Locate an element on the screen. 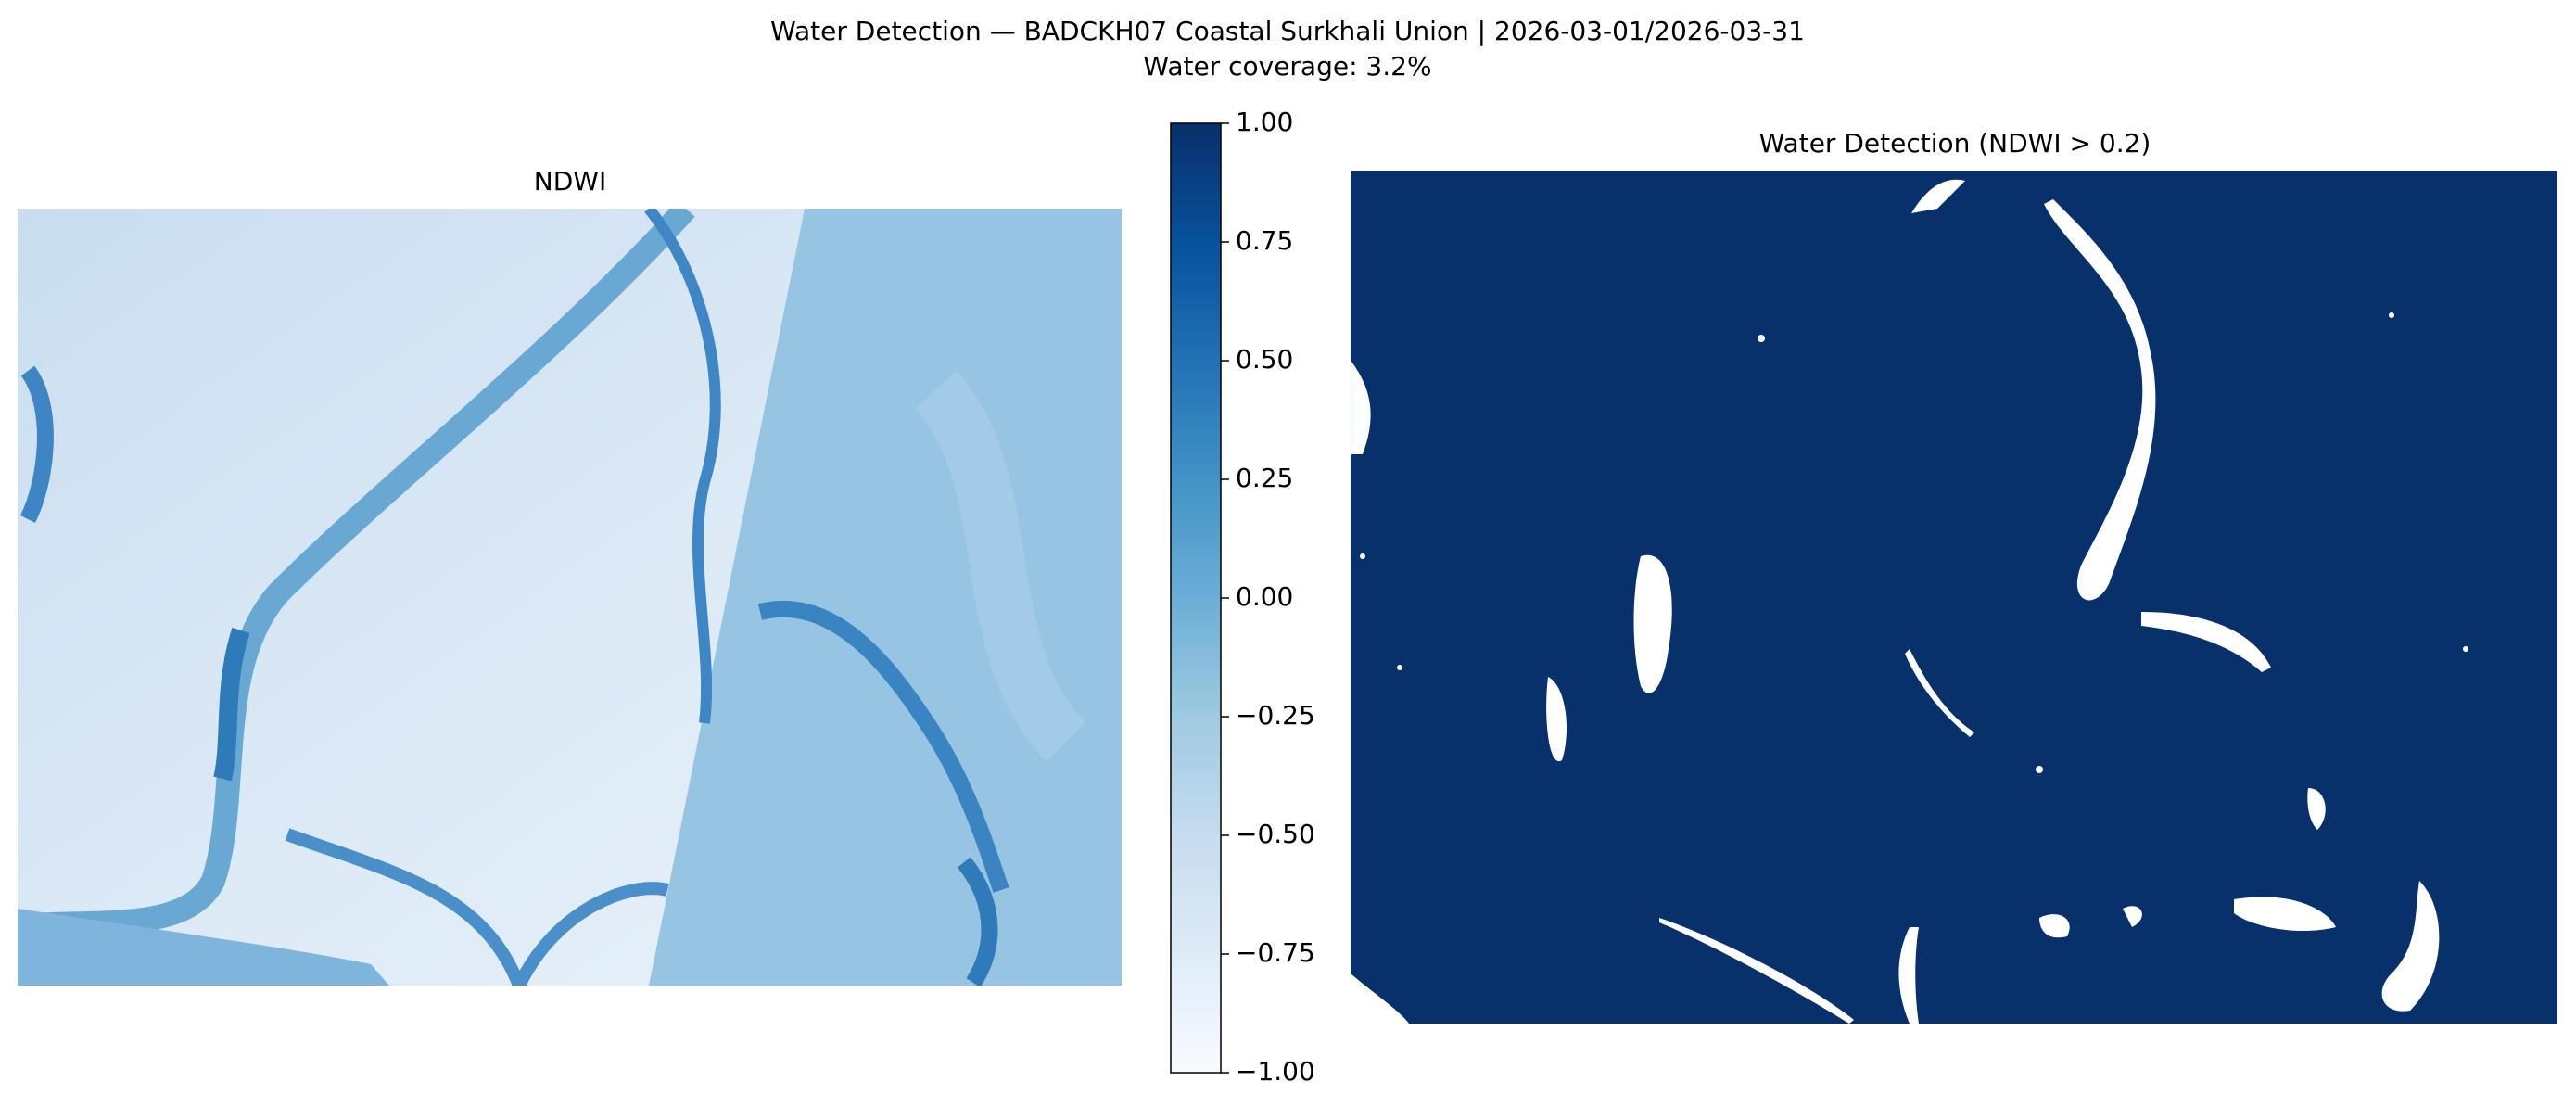 The image size is (2576, 1107). panel-title: Water Detection (NDWI > 0.2) is located at coordinates (1955, 144).